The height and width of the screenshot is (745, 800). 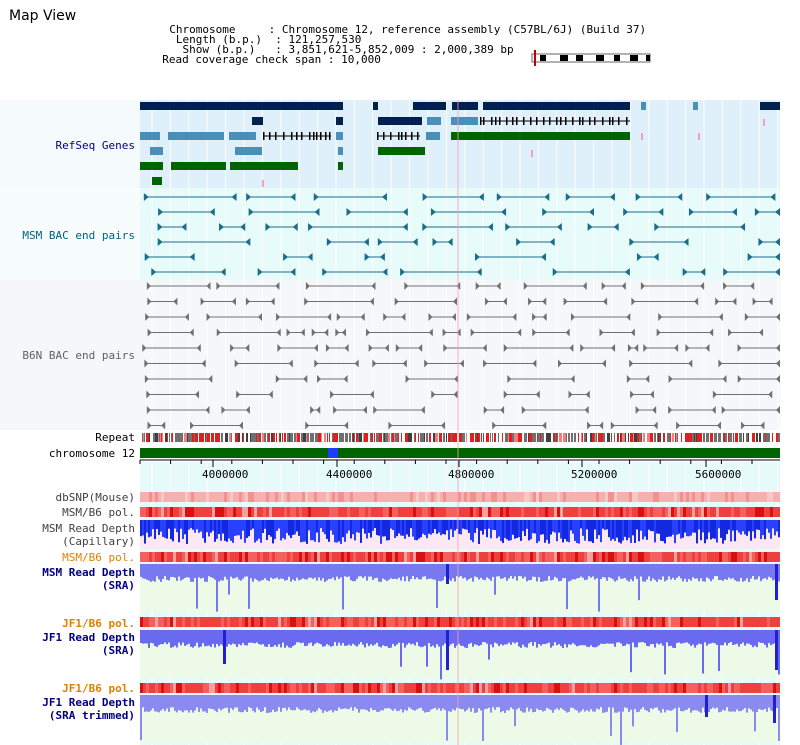 I want to click on gene-exon, so click(x=557, y=121).